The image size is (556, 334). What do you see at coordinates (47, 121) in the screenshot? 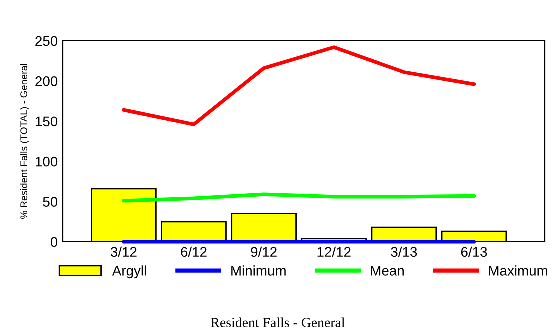
I see `y-tick-label: 150` at bounding box center [47, 121].